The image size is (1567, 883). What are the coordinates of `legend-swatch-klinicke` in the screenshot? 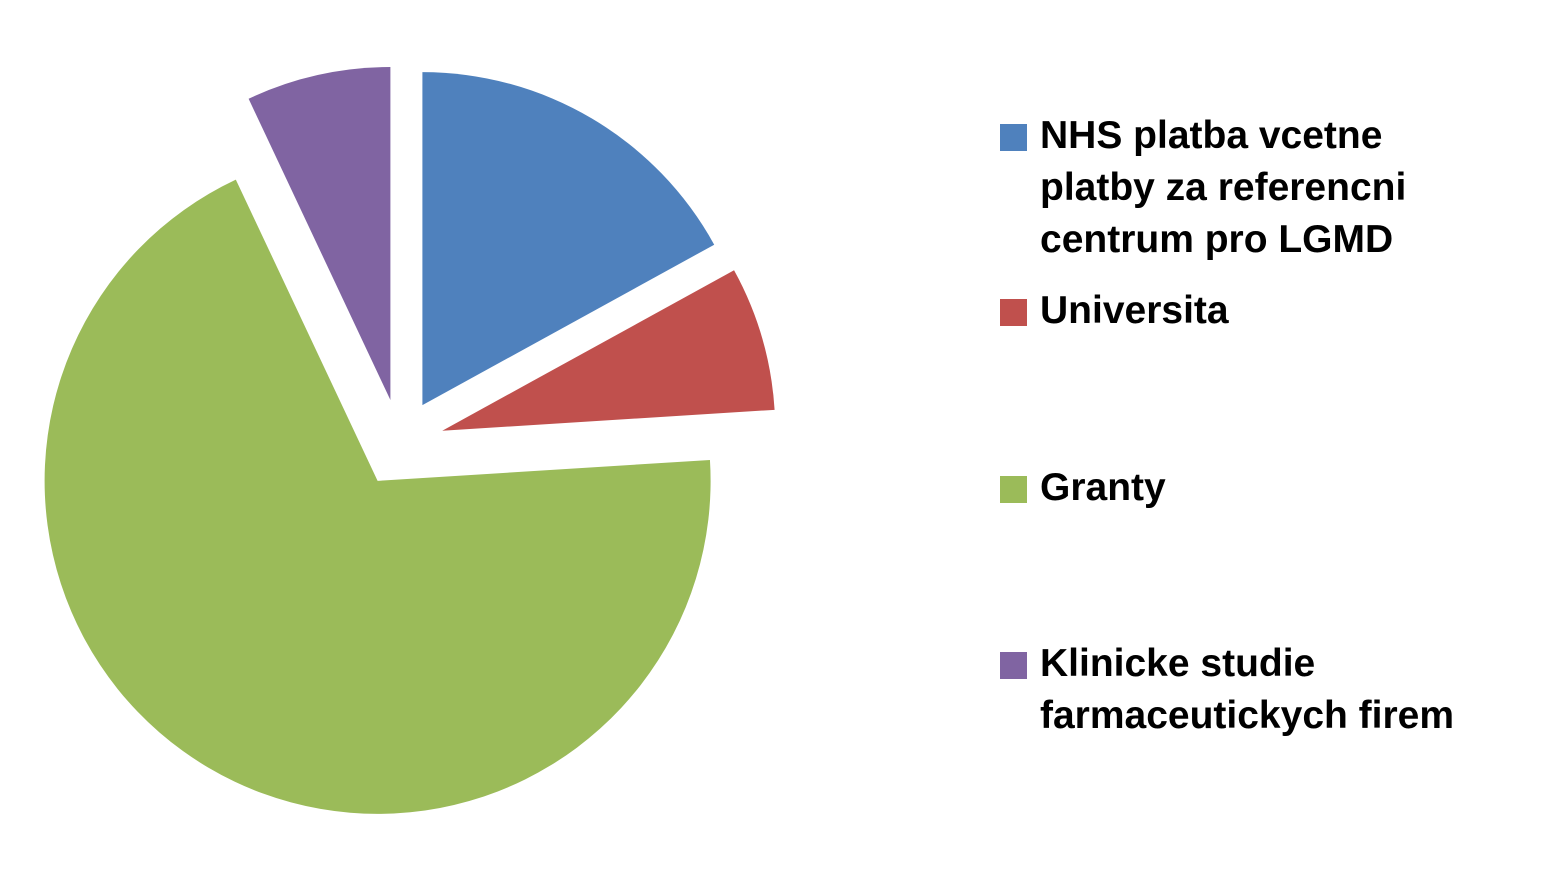 It's located at (1013, 665).